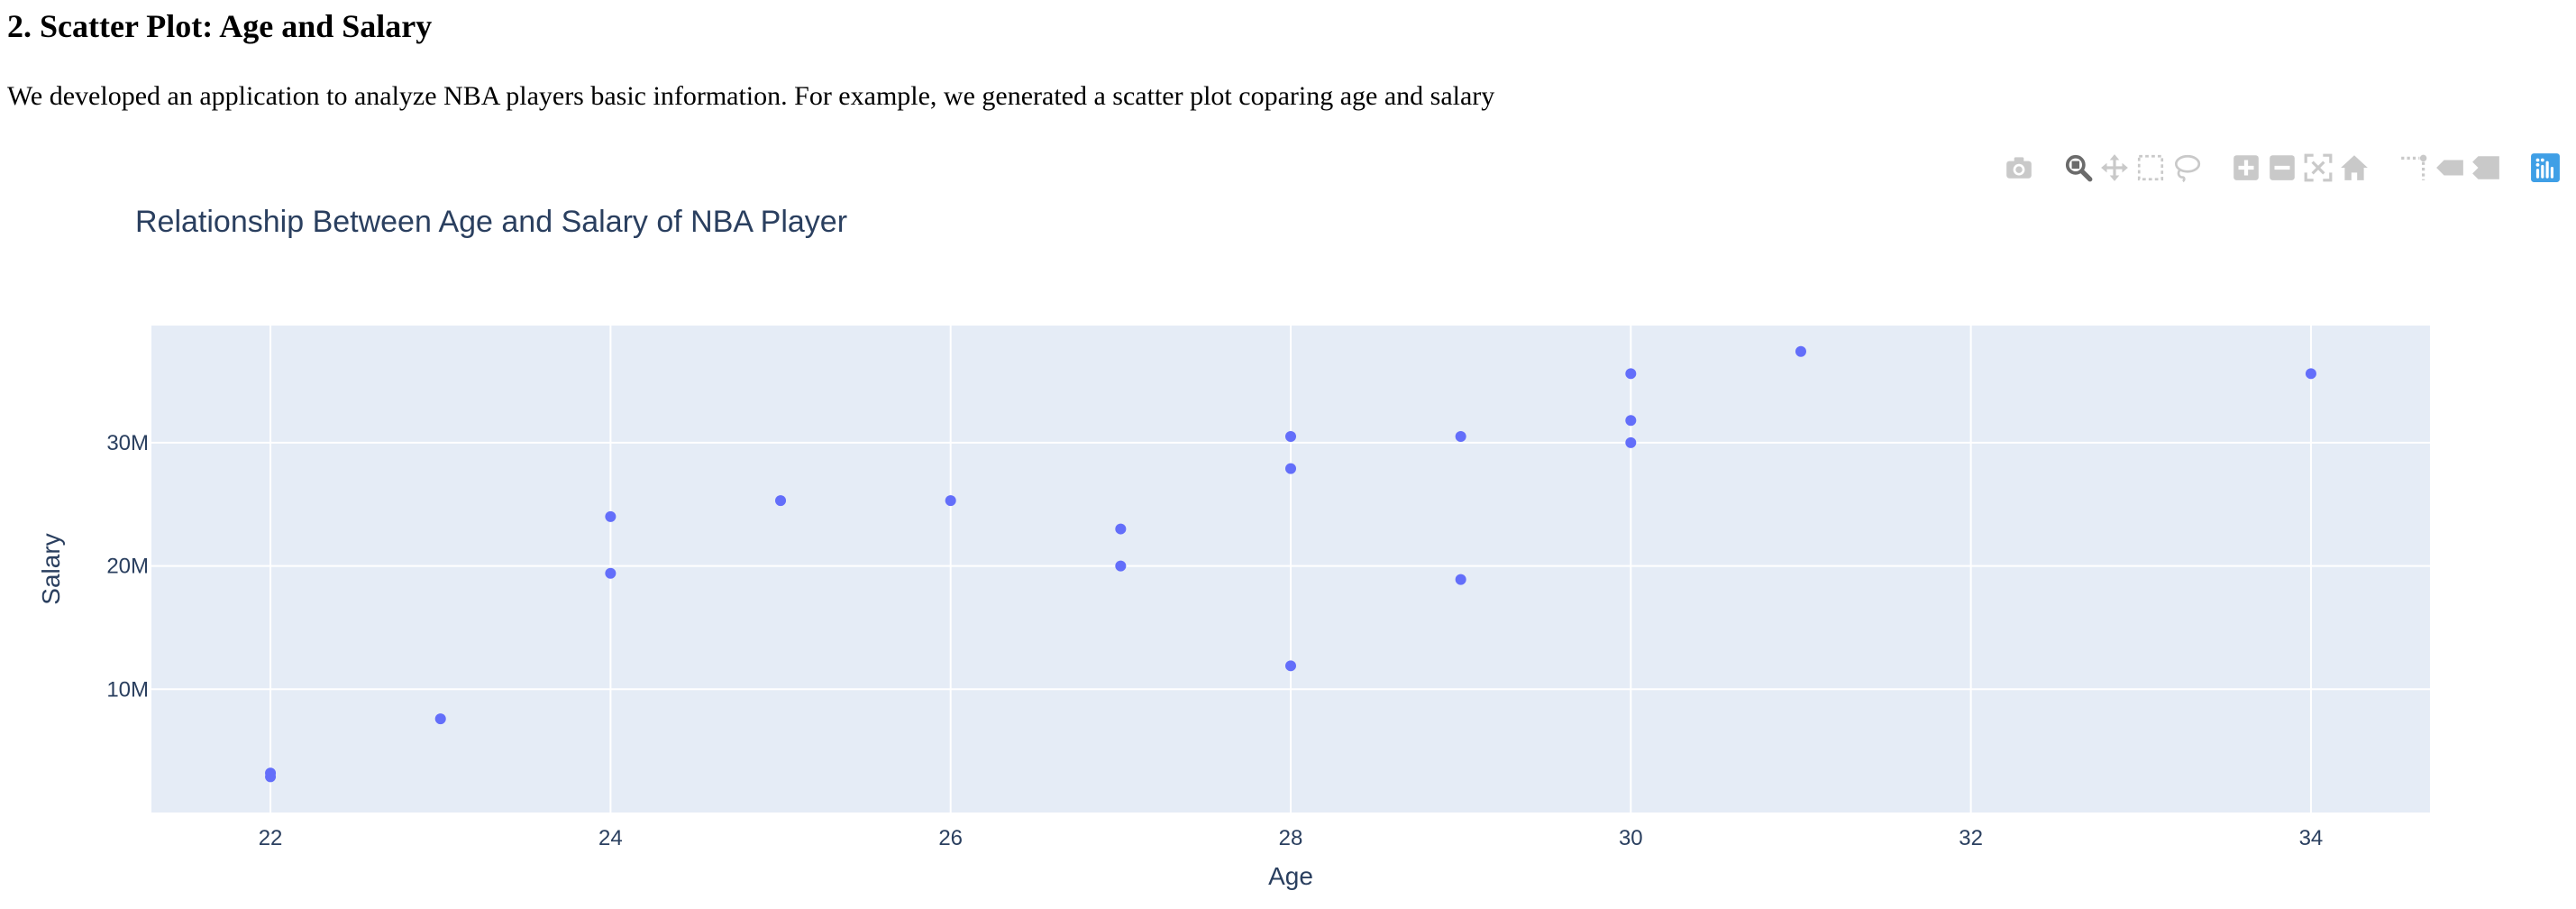 The height and width of the screenshot is (909, 2576). I want to click on autoscale-button, so click(2318, 168).